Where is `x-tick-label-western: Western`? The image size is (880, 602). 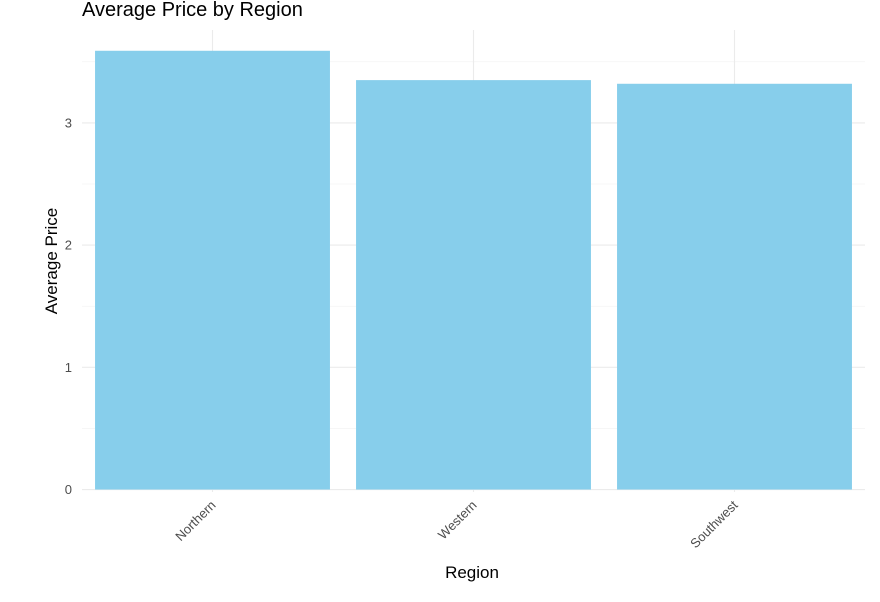
x-tick-label-western: Western is located at coordinates (457, 520).